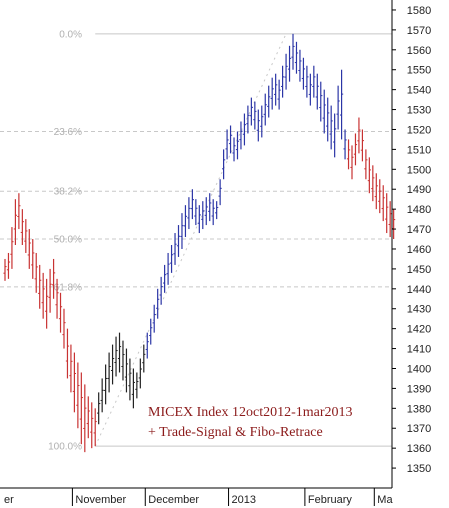 The height and width of the screenshot is (508, 449). I want to click on x-tick-label: February, so click(330, 500).